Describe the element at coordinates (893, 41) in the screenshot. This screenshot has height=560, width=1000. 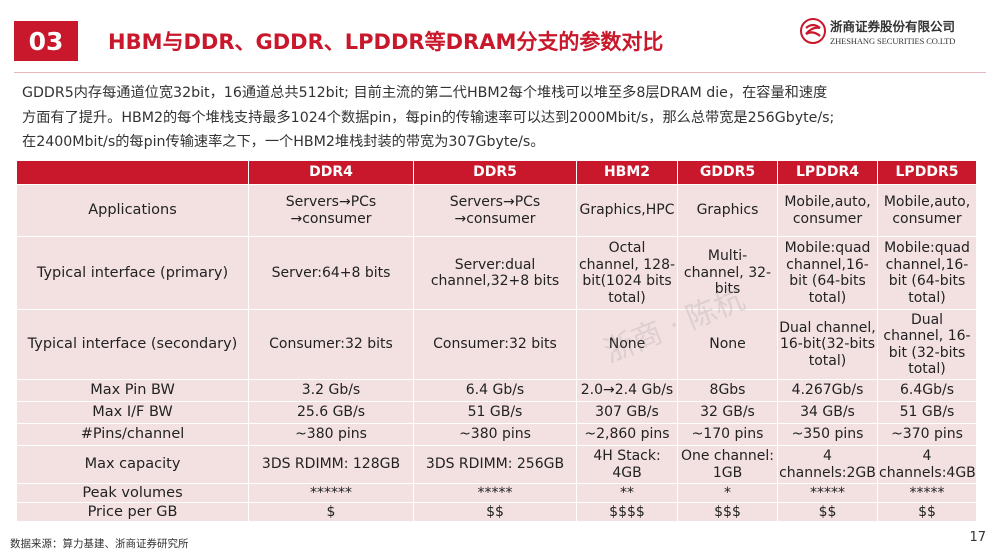
I see `logo-english-name: ZHESHANG SECURITIES CO.LTD` at that location.